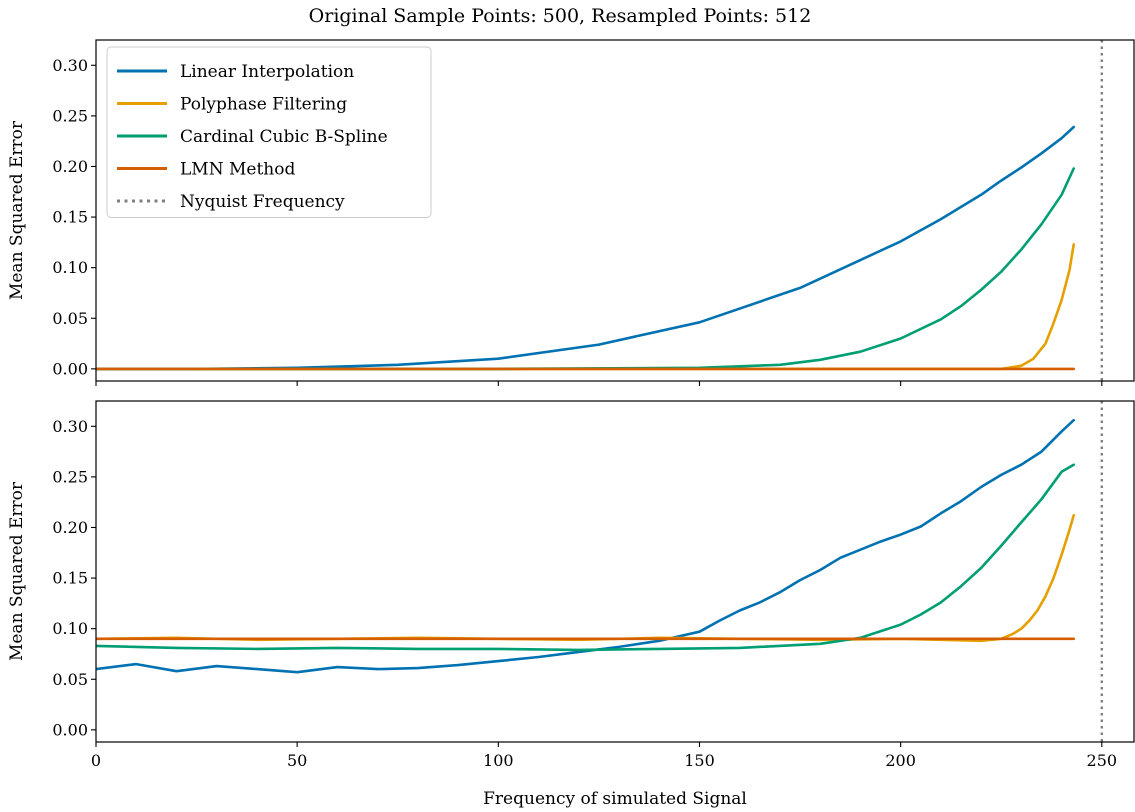  I want to click on legend-label-linear-interpolation: Linear Interpolation, so click(267, 72).